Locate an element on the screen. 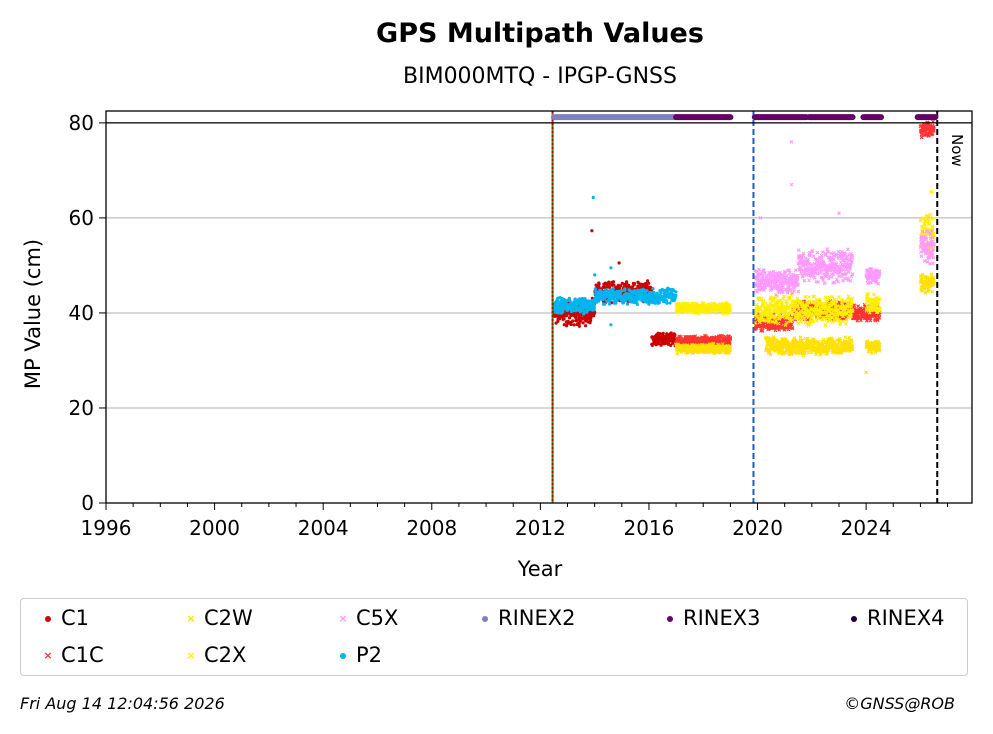 The width and height of the screenshot is (993, 734). chart-title: GPS Multipath Values is located at coordinates (540, 33).